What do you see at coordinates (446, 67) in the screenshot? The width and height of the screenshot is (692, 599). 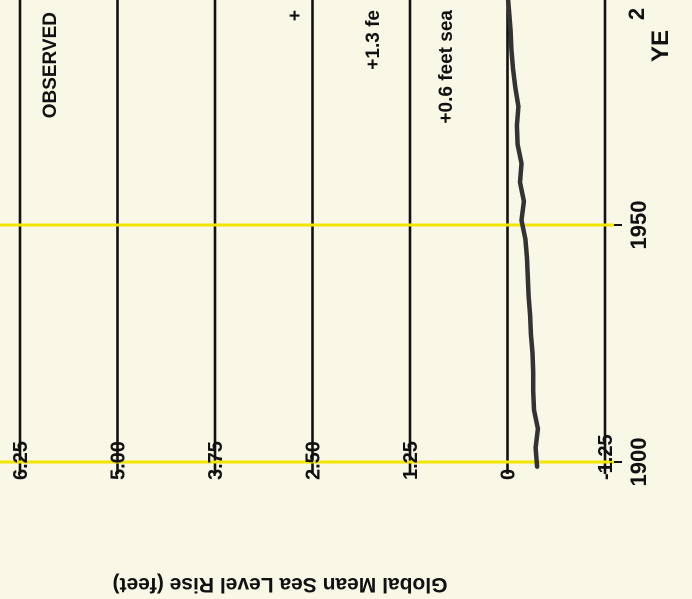 I see `annotation-plus-0-6: +0.6 feet sea` at bounding box center [446, 67].